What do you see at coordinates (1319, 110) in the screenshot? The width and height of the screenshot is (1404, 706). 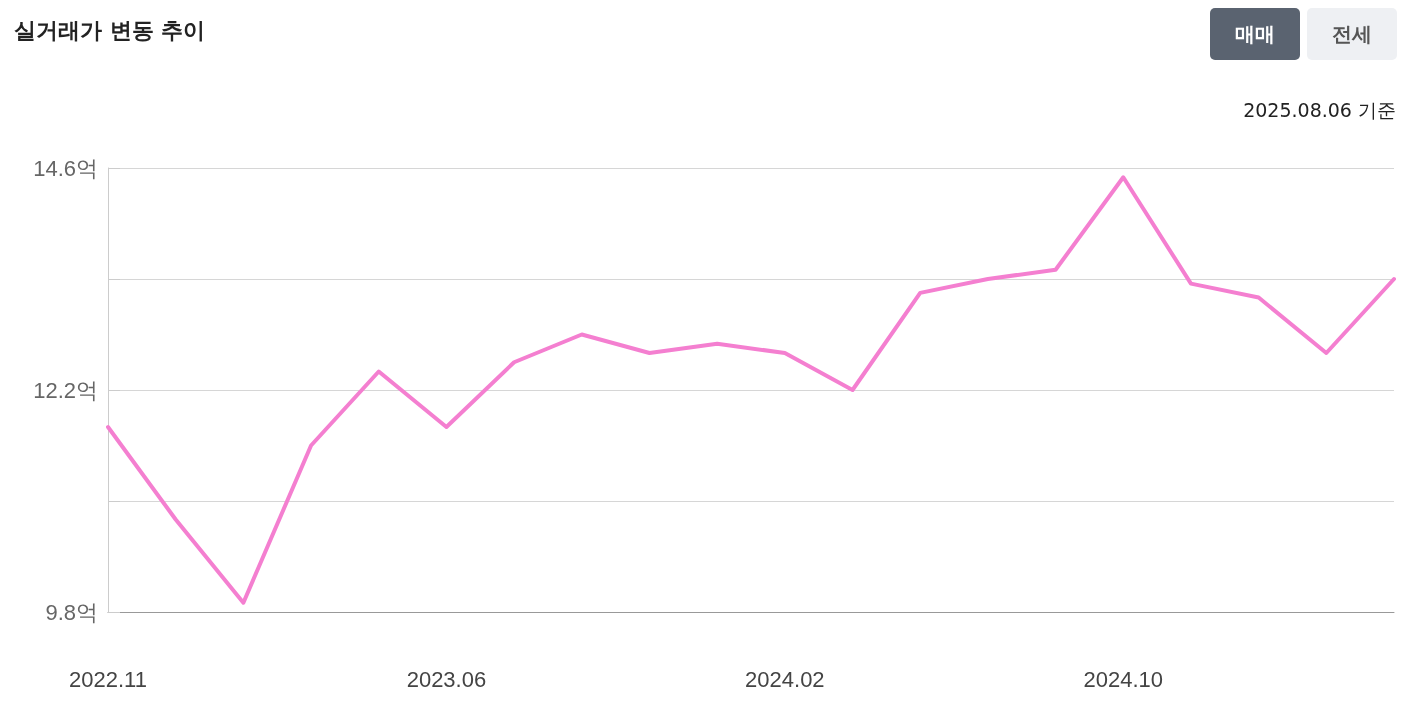 I see `text: 2025.08.06 기준` at bounding box center [1319, 110].